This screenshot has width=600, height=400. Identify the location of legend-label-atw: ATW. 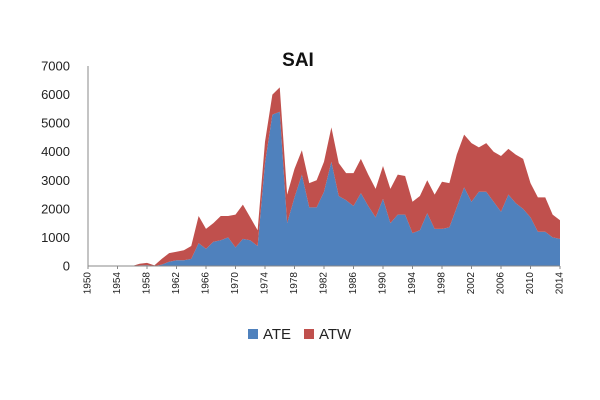
(335, 334).